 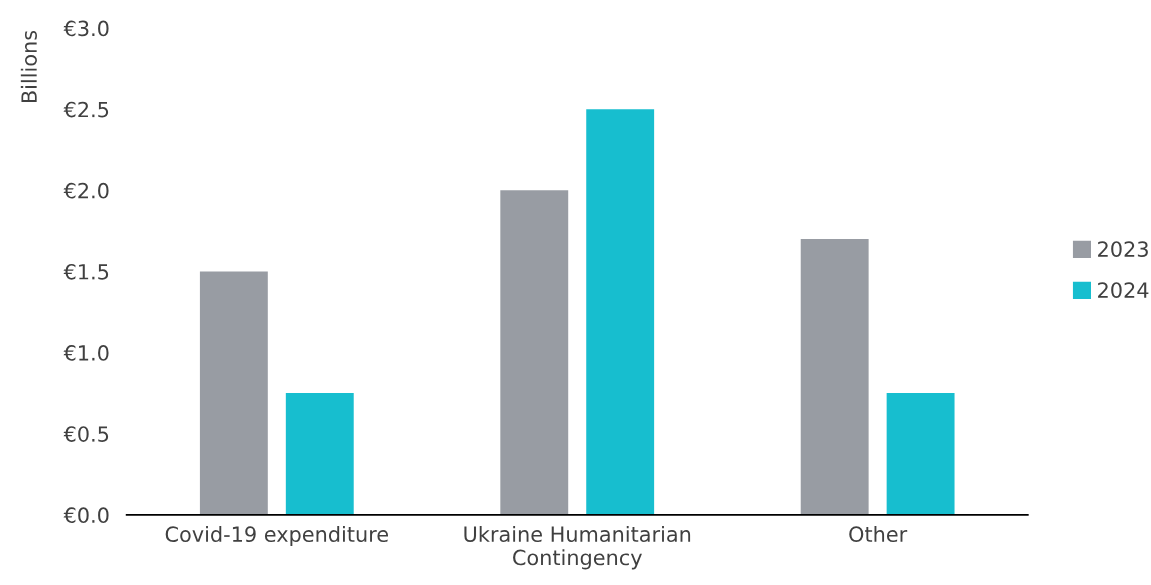 I want to click on x-tick-label: Ukraine Humanitarian Contingency, so click(x=577, y=547).